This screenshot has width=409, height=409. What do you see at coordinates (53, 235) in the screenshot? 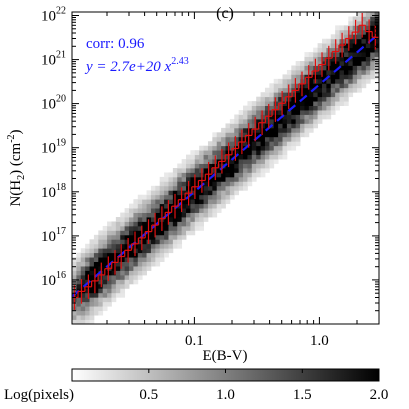
I see `y-tick-label: 1017` at bounding box center [53, 235].